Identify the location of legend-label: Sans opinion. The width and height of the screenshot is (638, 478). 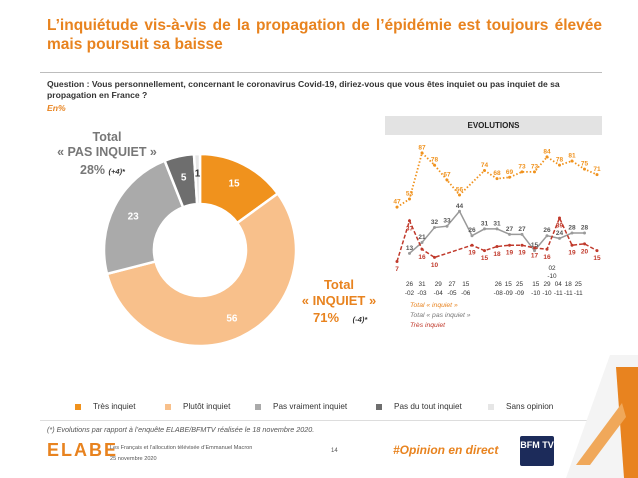
(530, 406).